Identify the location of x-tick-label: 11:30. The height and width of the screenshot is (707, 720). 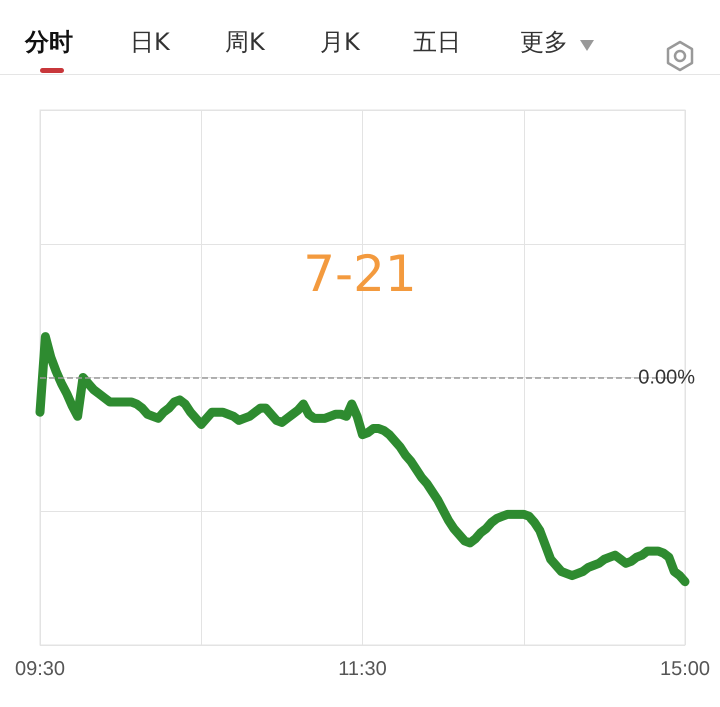
(362, 669).